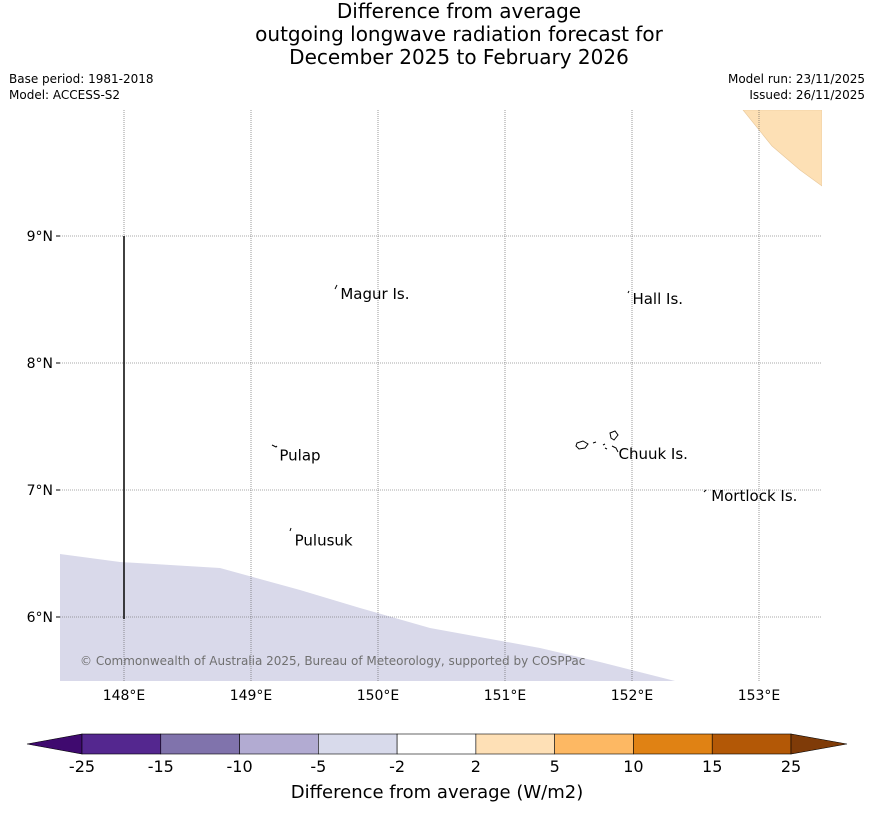 The width and height of the screenshot is (873, 816). What do you see at coordinates (378, 696) in the screenshot?
I see `lon-label: 150°E` at bounding box center [378, 696].